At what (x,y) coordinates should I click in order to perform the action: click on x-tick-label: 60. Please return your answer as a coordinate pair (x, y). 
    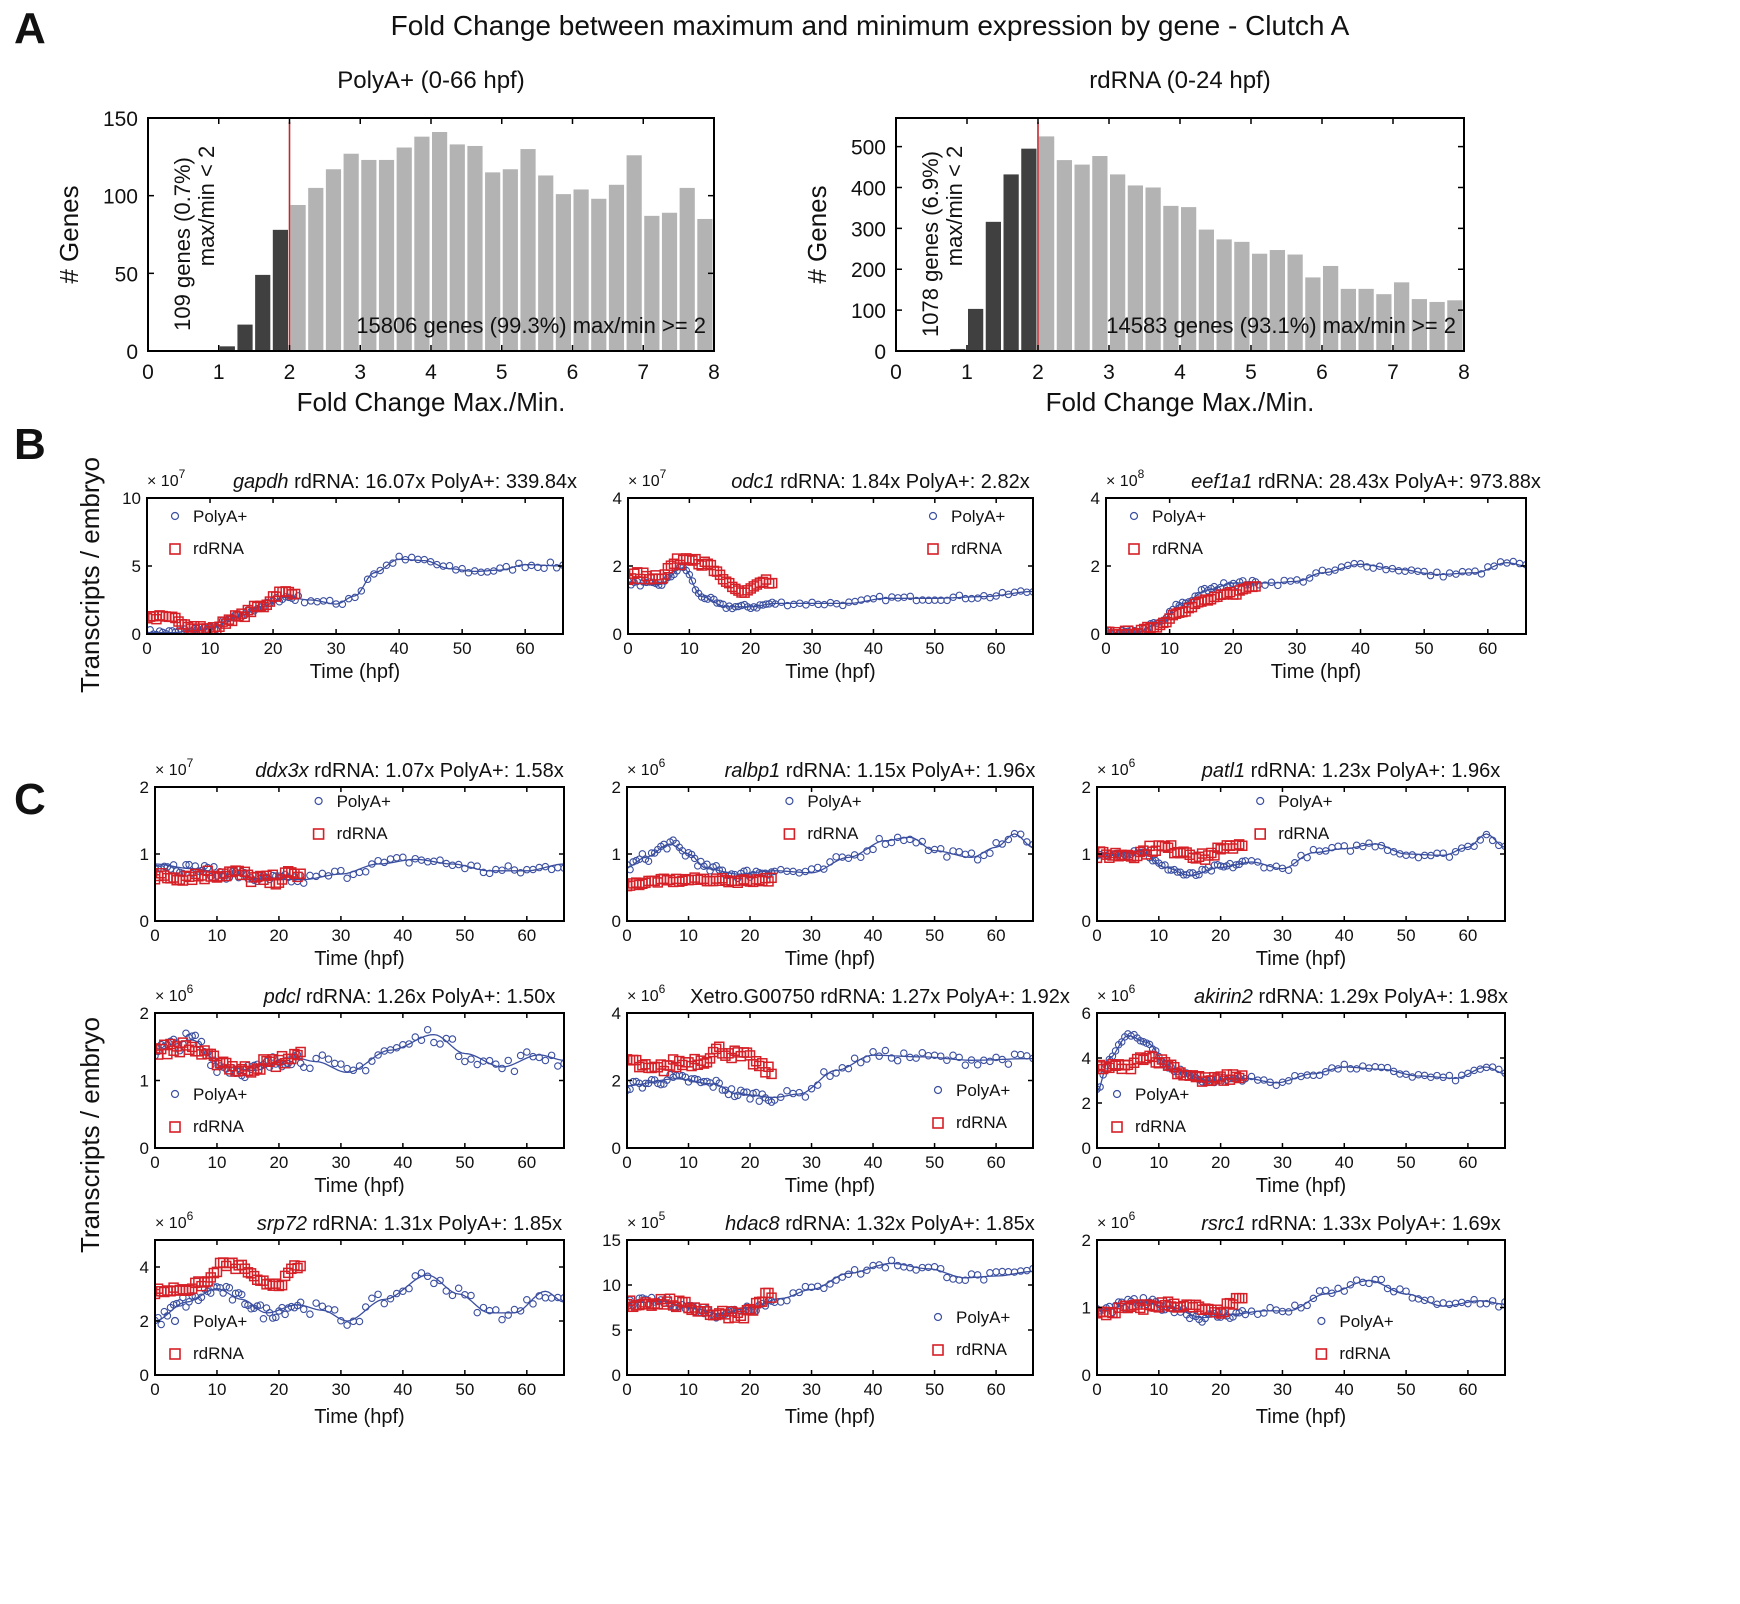
    Looking at the image, I should click on (996, 1162).